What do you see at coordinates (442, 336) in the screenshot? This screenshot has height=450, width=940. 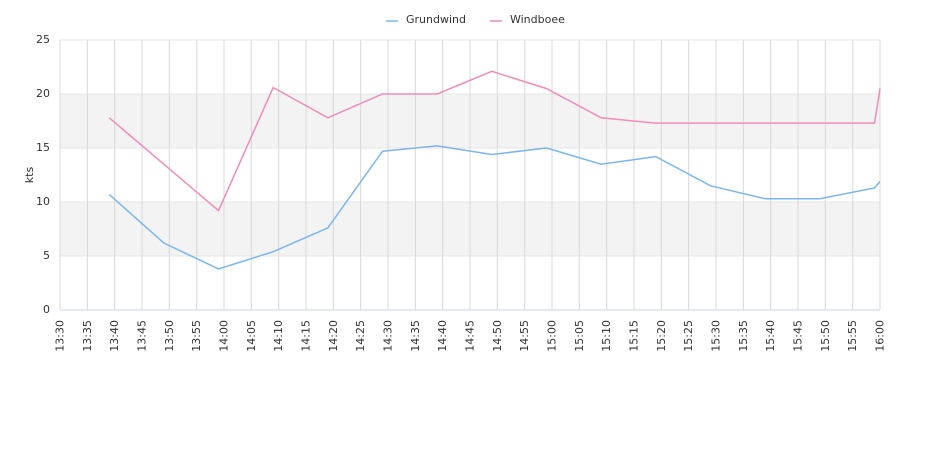 I see `x-tick-label: 14:40` at bounding box center [442, 336].